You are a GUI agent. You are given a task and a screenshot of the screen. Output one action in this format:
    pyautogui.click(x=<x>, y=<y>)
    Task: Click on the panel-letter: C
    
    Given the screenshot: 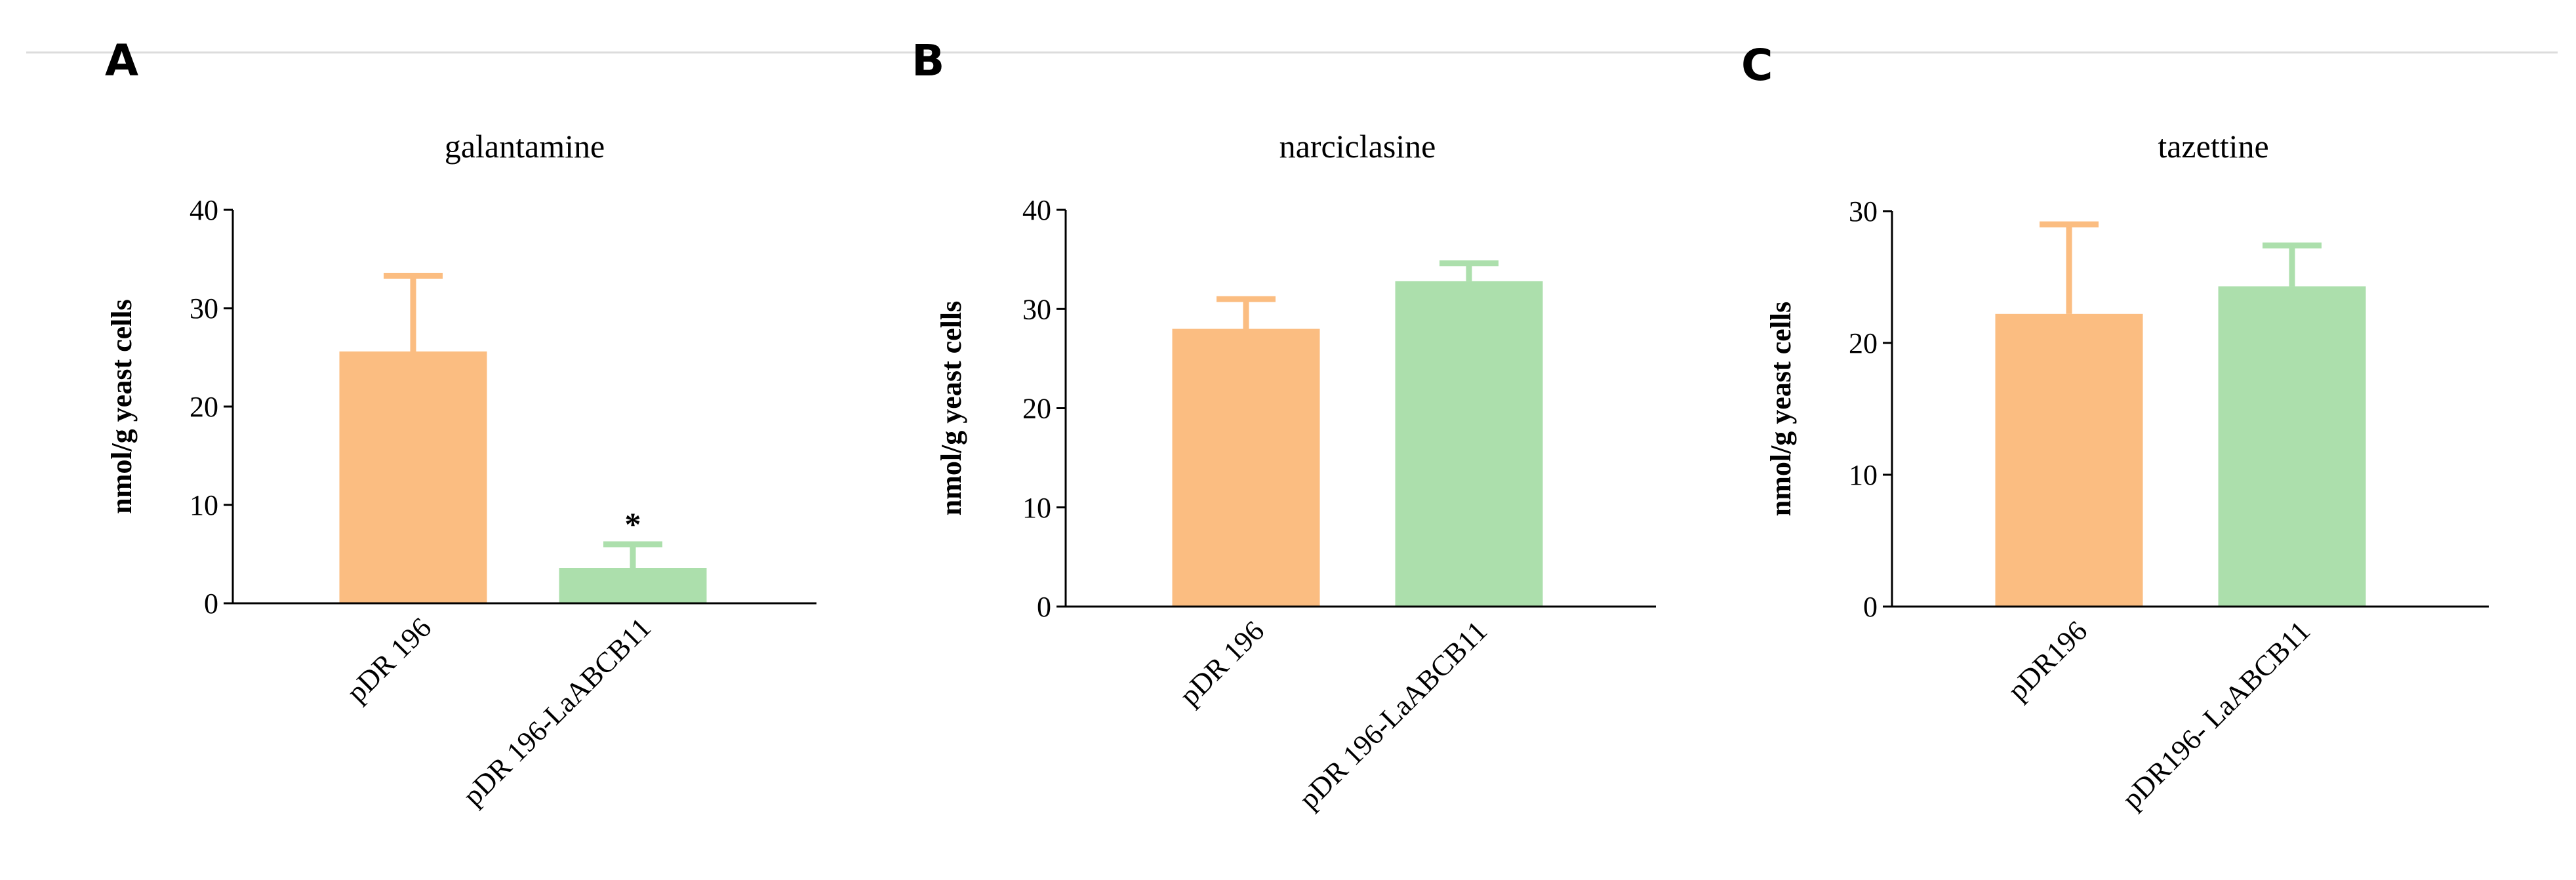 What is the action you would take?
    pyautogui.click(x=1757, y=65)
    